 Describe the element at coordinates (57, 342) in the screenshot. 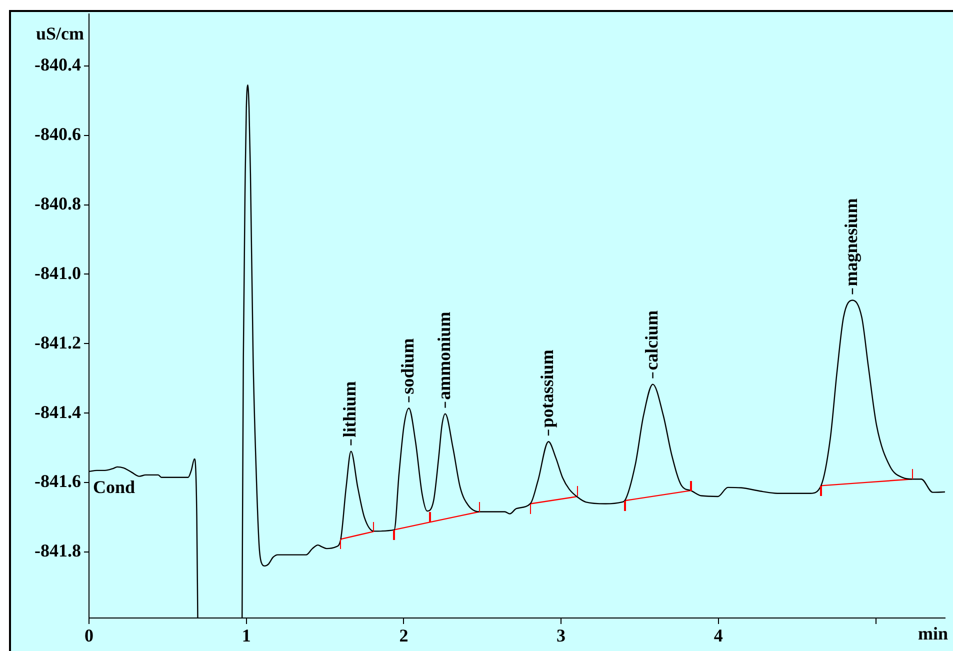

I see `y-tick-label: -841.2` at that location.